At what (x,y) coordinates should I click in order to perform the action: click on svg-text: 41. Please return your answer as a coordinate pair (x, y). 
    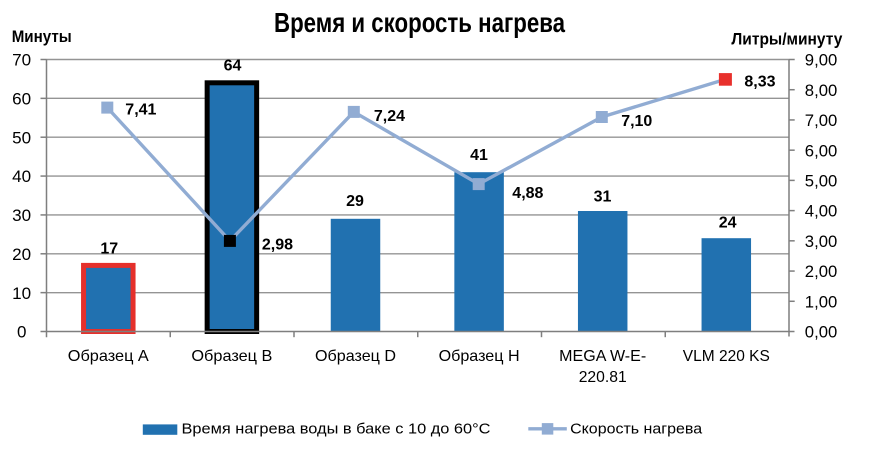
    Looking at the image, I should click on (479, 155).